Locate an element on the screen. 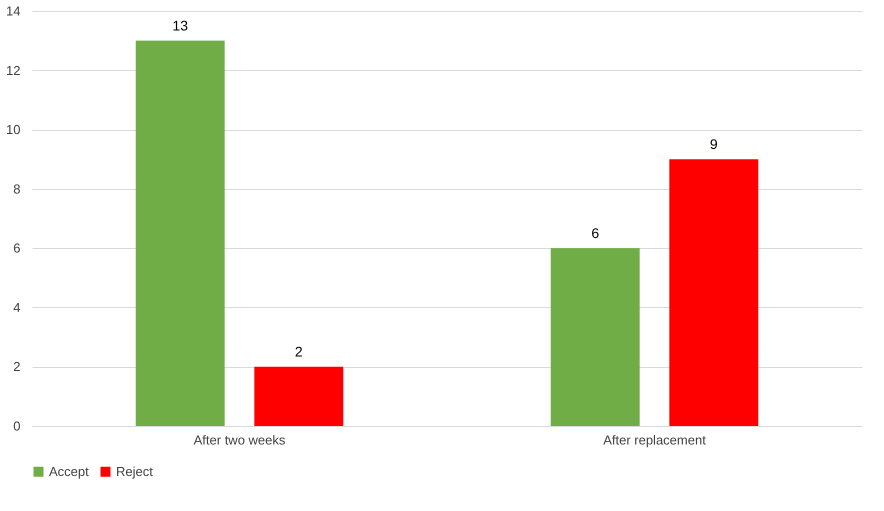  legend-label: Accept is located at coordinates (69, 471).